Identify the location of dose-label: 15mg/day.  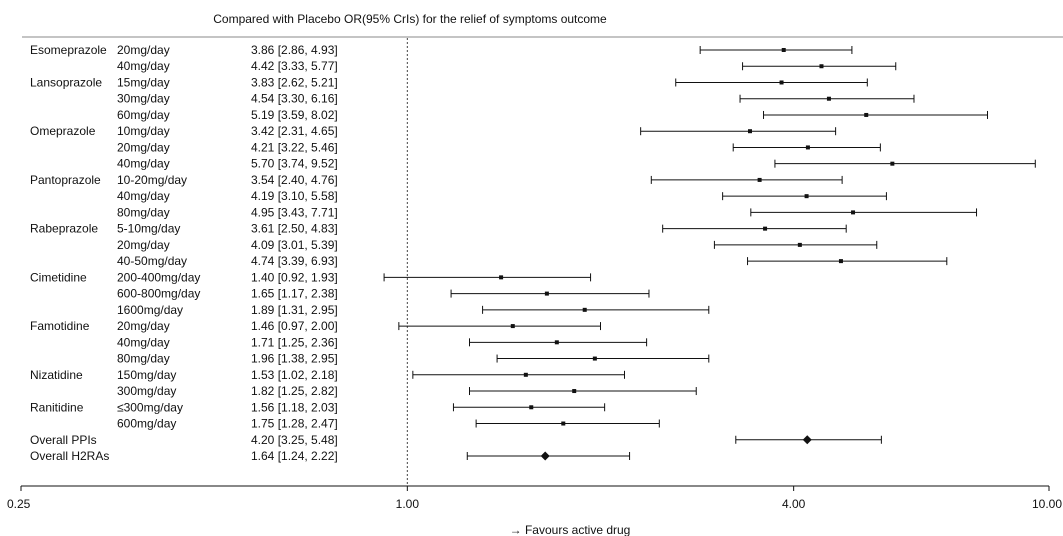
(143, 82).